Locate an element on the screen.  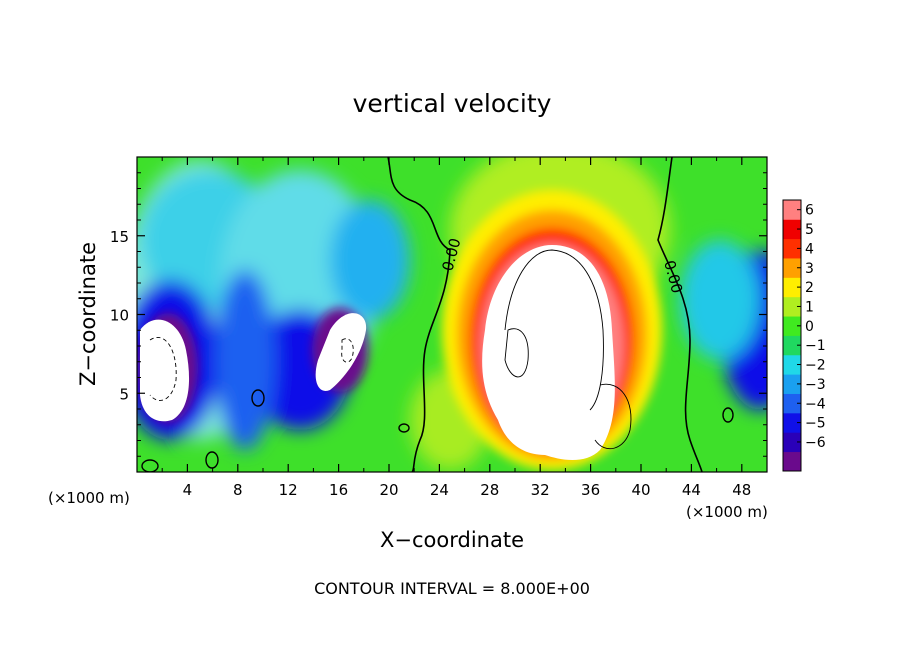
colorbar-label: −4 is located at coordinates (815, 404).